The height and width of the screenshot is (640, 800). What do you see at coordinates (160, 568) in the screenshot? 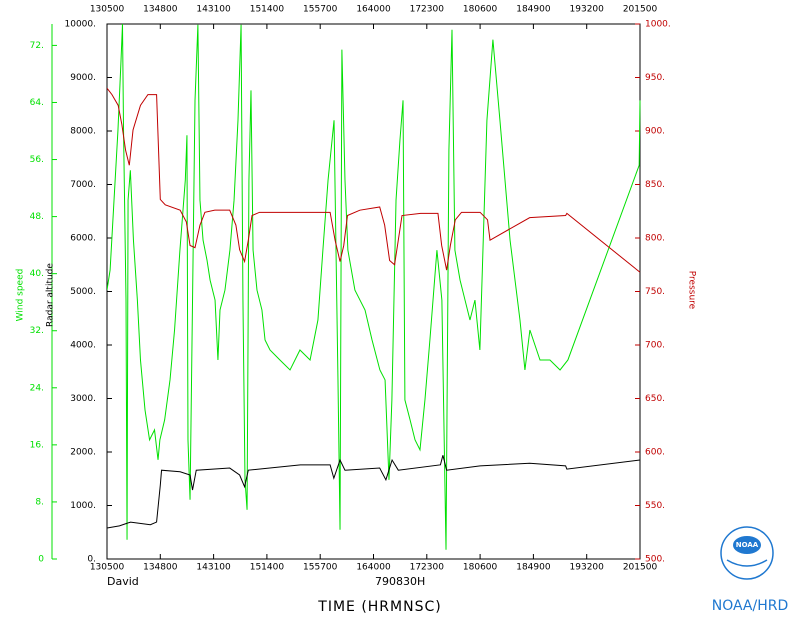
I see `x-tick-label-bottom: 134800` at bounding box center [160, 568].